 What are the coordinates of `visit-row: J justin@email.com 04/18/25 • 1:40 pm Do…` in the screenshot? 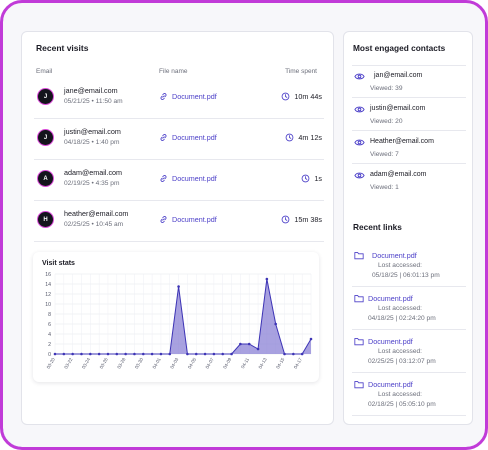 It's located at (179, 139).